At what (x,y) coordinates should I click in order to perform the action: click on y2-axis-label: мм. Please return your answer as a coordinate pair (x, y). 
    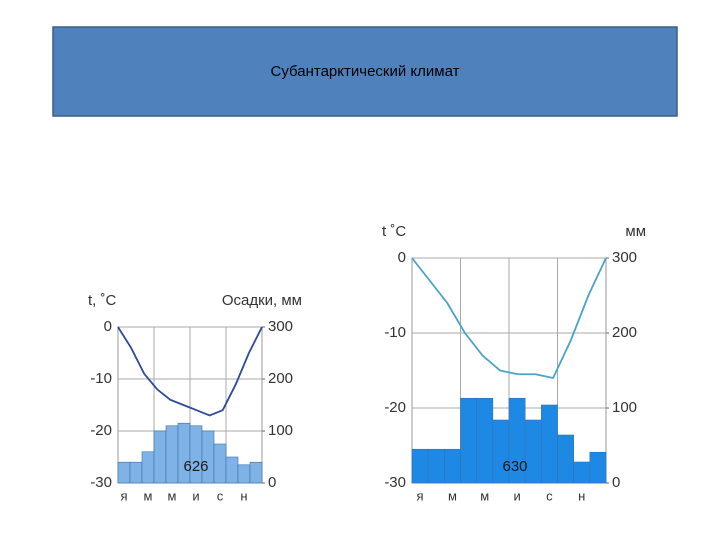
    Looking at the image, I should click on (635, 231).